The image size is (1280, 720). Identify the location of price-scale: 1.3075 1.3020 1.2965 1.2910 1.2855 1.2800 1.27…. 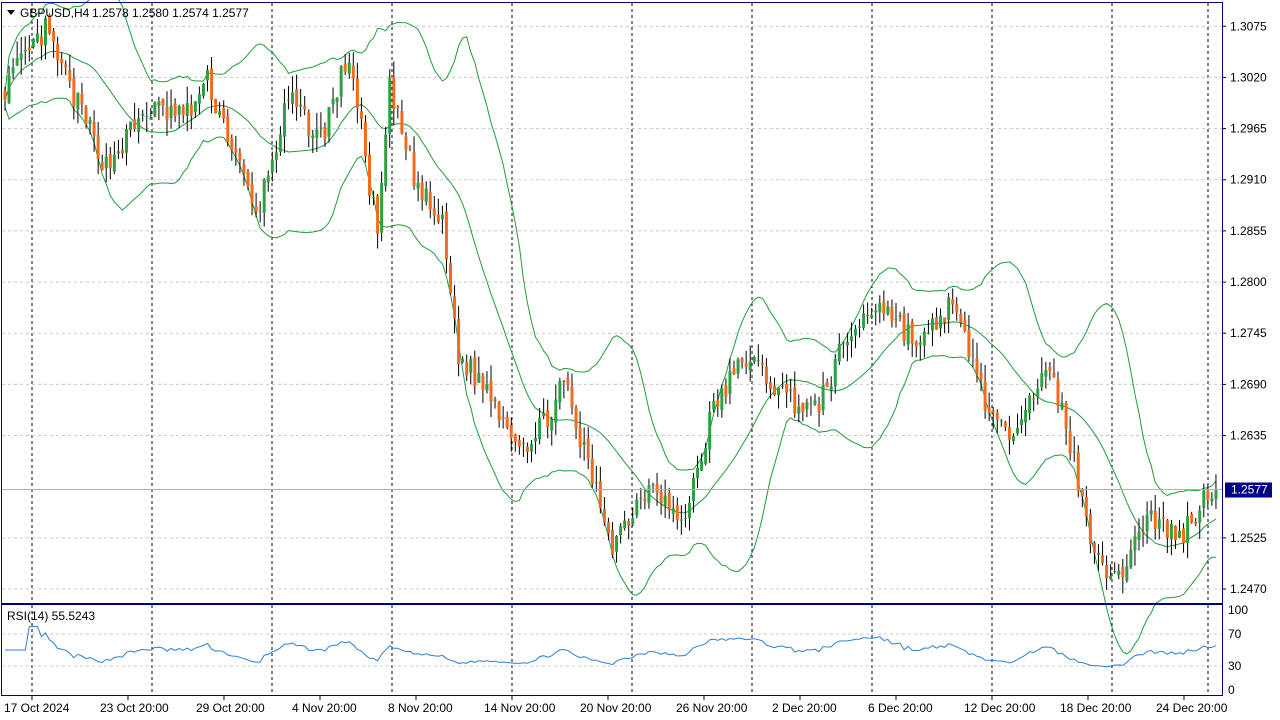
(1244, 307).